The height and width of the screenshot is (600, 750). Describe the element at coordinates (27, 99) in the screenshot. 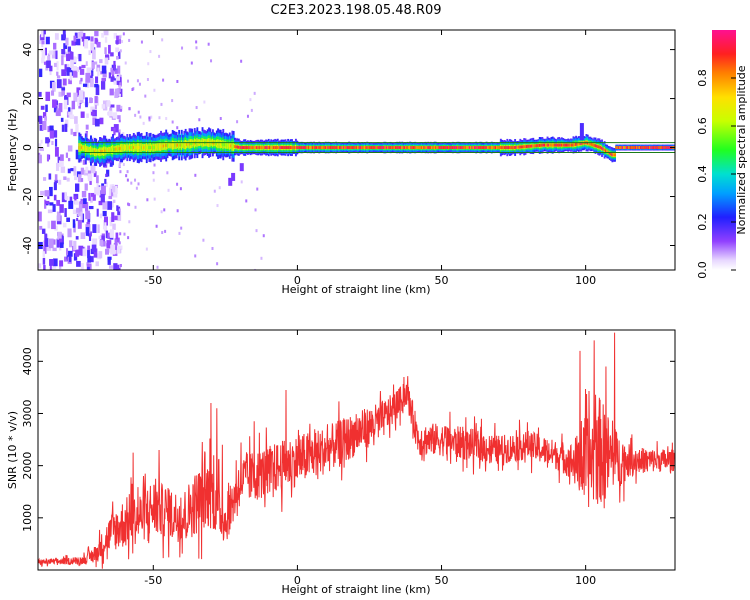

I see `y-tick-label: 20` at that location.